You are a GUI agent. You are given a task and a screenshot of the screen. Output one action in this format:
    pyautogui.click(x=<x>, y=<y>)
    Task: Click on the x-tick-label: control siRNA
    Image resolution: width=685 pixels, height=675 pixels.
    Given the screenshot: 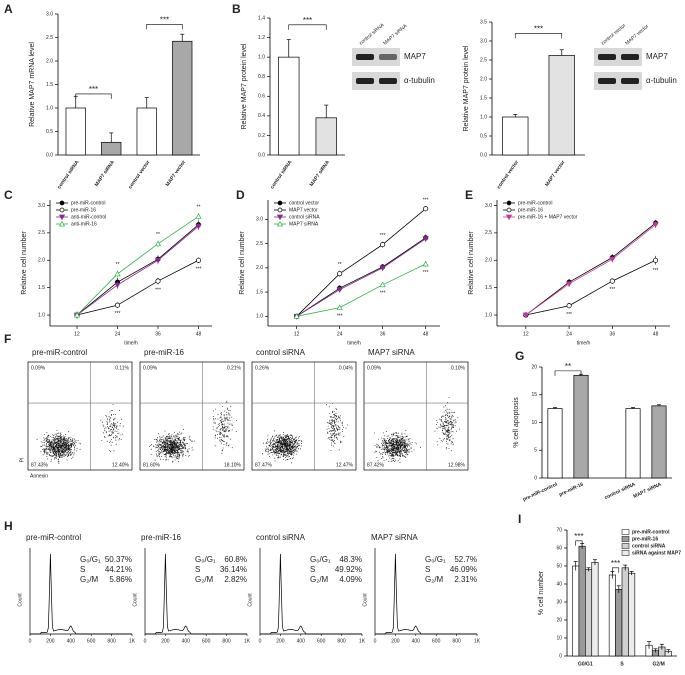 What is the action you would take?
    pyautogui.click(x=68, y=174)
    